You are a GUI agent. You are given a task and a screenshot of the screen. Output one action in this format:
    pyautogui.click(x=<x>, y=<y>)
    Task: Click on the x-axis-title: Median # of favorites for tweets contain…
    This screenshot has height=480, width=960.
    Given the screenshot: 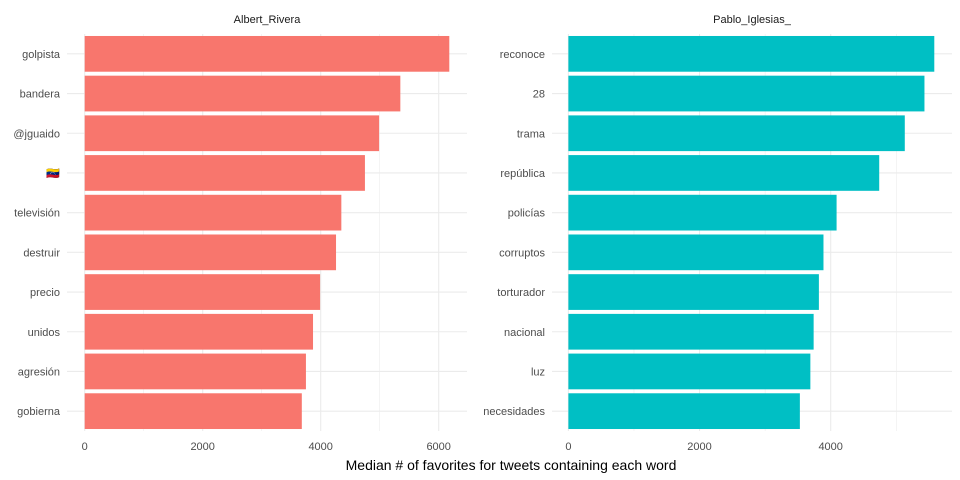 What is the action you would take?
    pyautogui.click(x=511, y=465)
    